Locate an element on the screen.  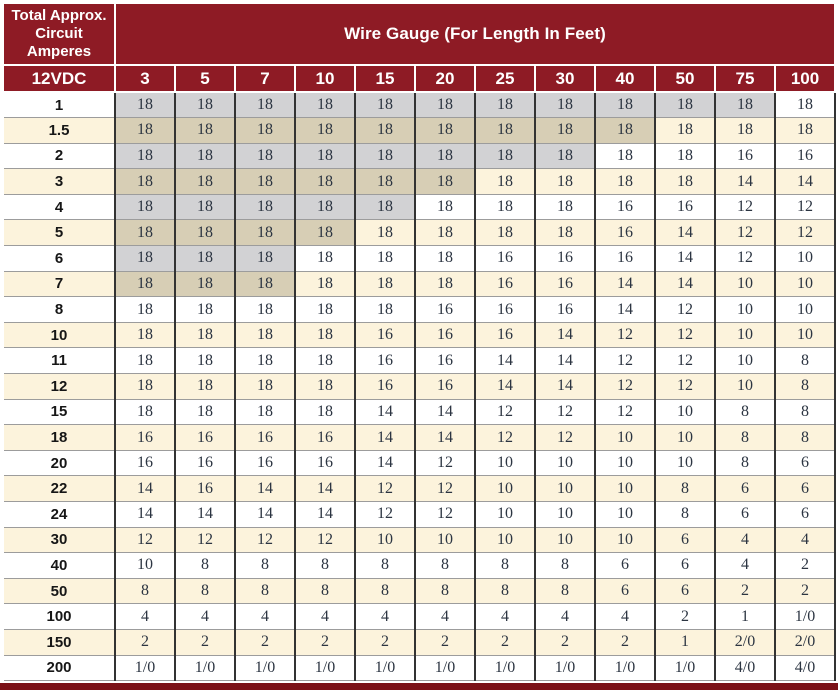
amperes-label: 2 is located at coordinates (59, 156).